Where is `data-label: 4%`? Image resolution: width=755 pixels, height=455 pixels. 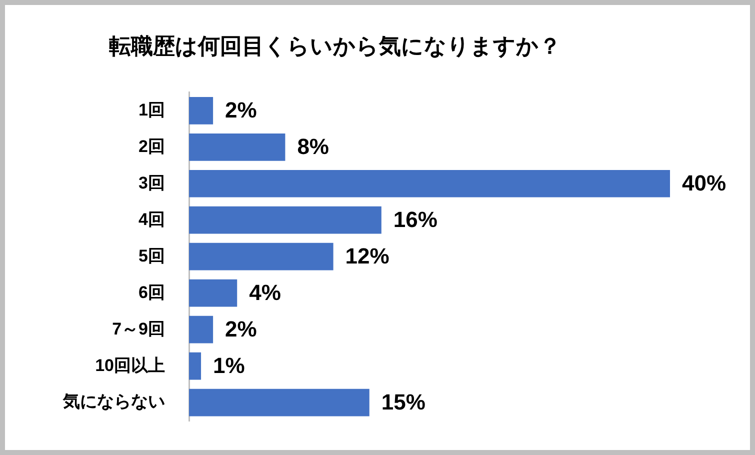
data-label: 4% is located at coordinates (265, 293).